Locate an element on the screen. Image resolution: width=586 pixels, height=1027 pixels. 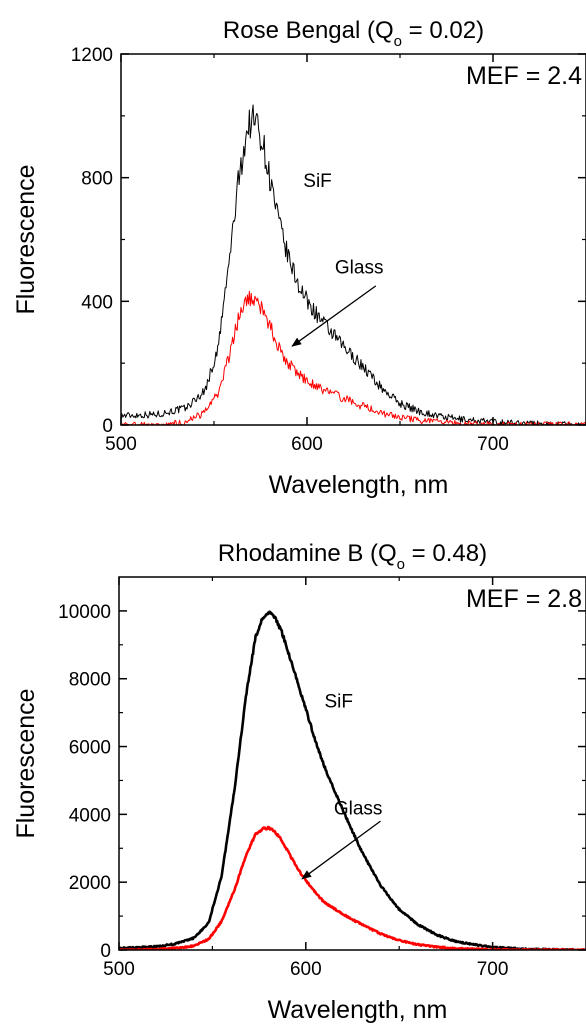
y-tick-label: 1200 is located at coordinates (92, 55).